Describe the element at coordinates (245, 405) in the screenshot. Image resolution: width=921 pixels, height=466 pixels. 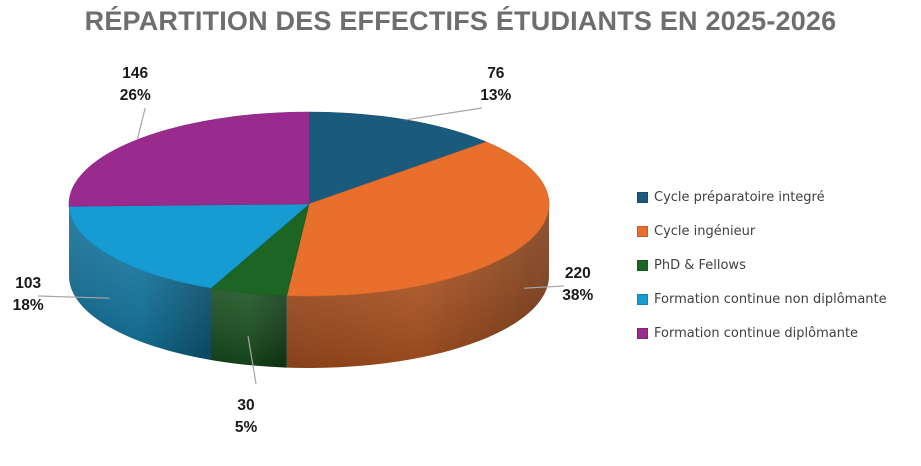
I see `data-label-value-2: 30` at that location.